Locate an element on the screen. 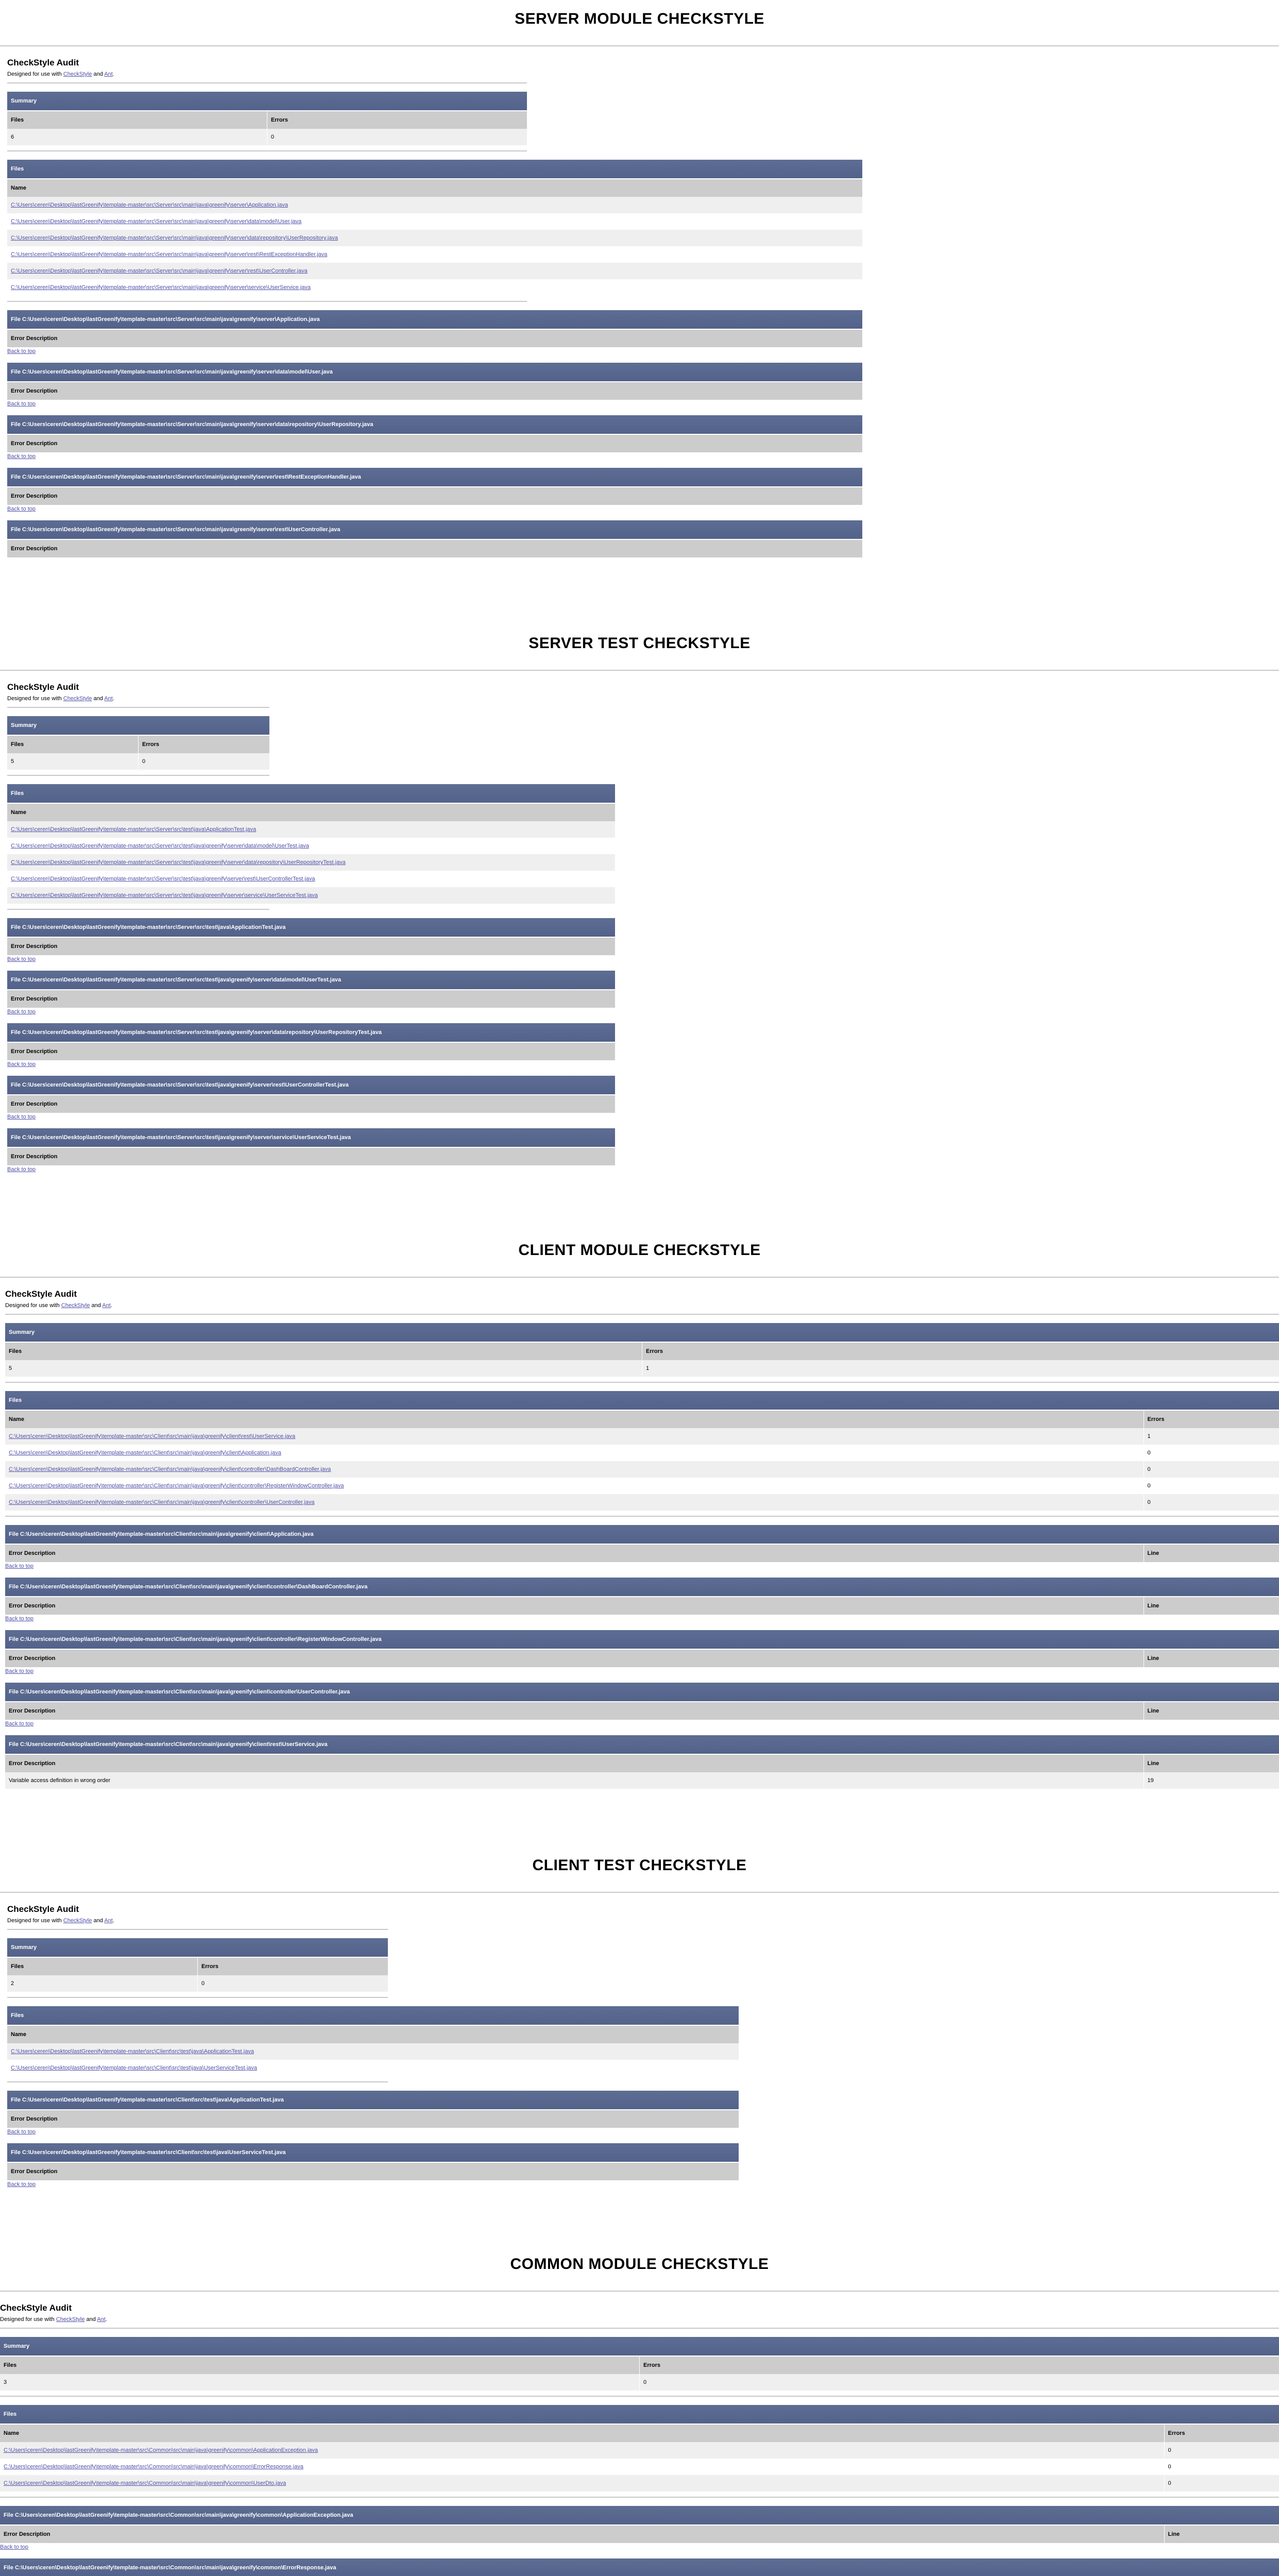 This screenshot has height=2576, width=1279. divider is located at coordinates (197, 1997).